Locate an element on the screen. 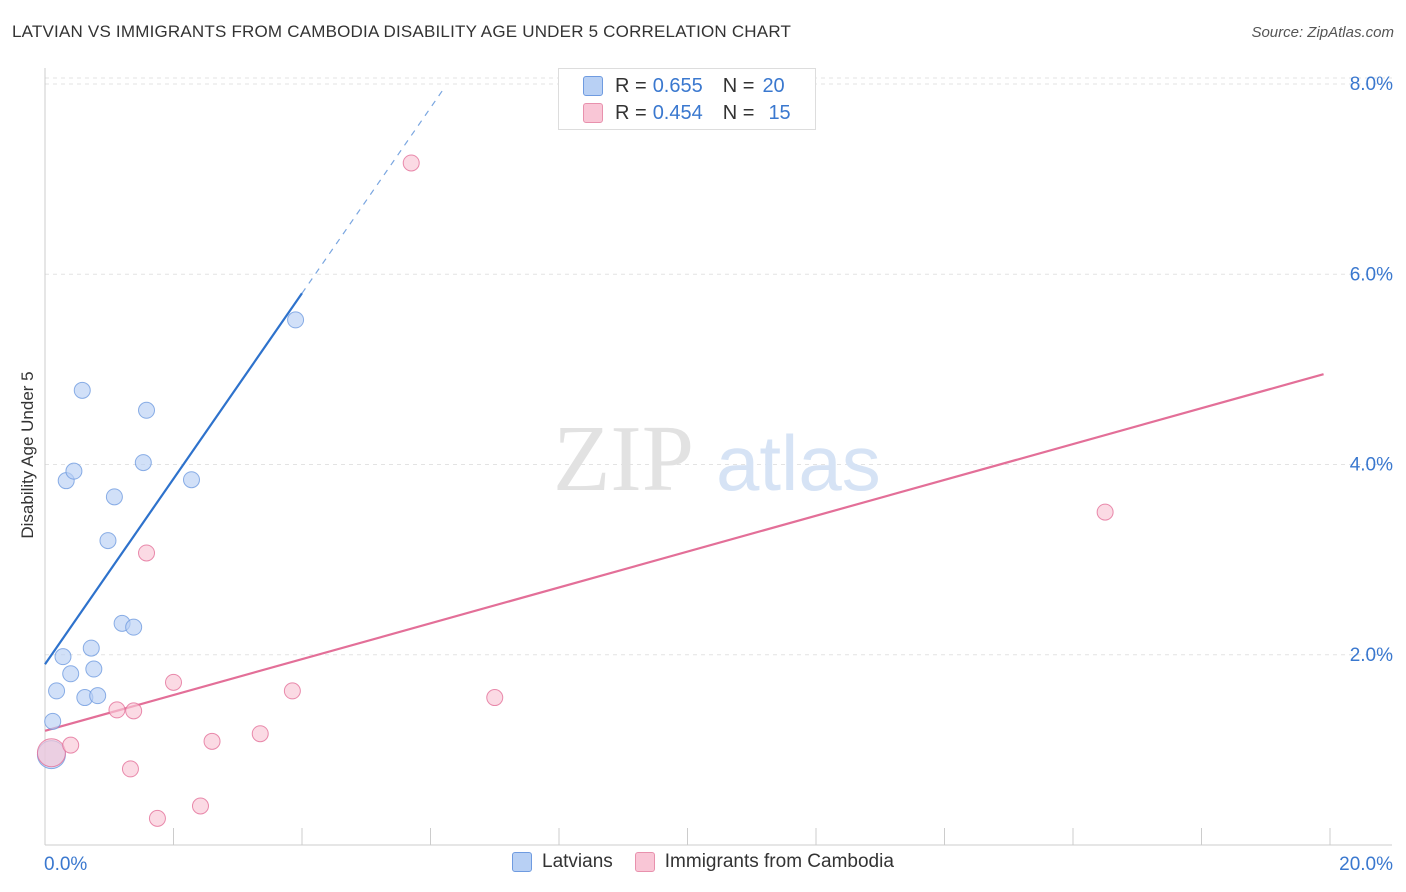 Image resolution: width=1406 pixels, height=892 pixels. legend-row-cambodia: R = 0.454 N = 15 is located at coordinates (687, 113).